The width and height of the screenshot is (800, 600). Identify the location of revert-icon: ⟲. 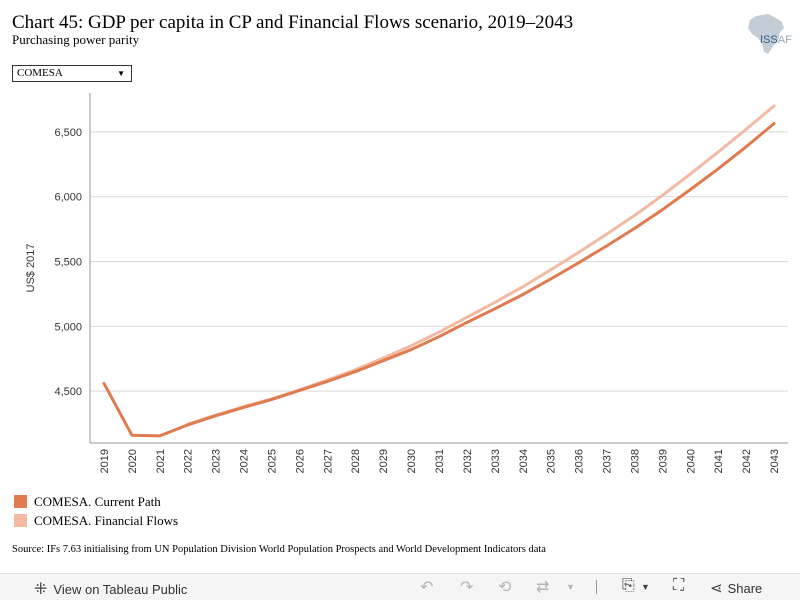
(505, 587).